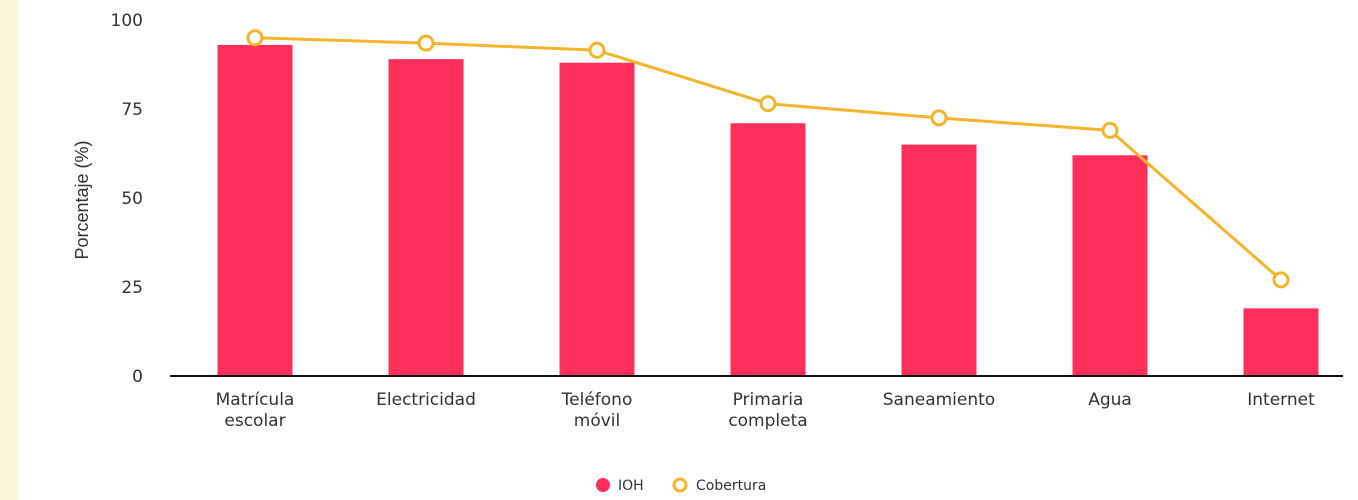 The height and width of the screenshot is (500, 1358). Describe the element at coordinates (597, 410) in the screenshot. I see `x-tick-label: Teléfono móvil` at that location.